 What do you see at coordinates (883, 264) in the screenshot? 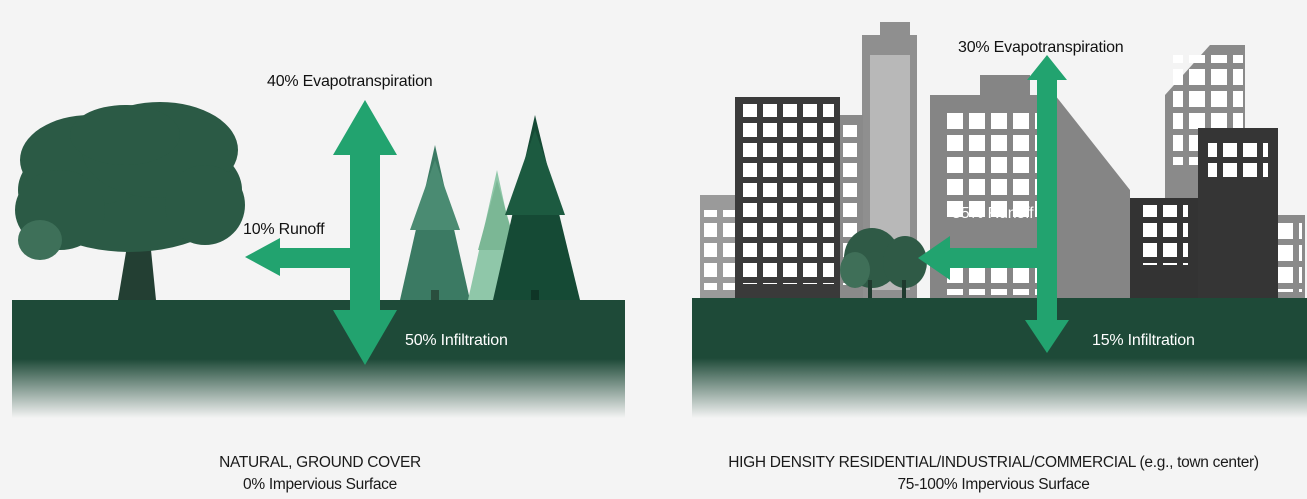
I see `tree-icon` at bounding box center [883, 264].